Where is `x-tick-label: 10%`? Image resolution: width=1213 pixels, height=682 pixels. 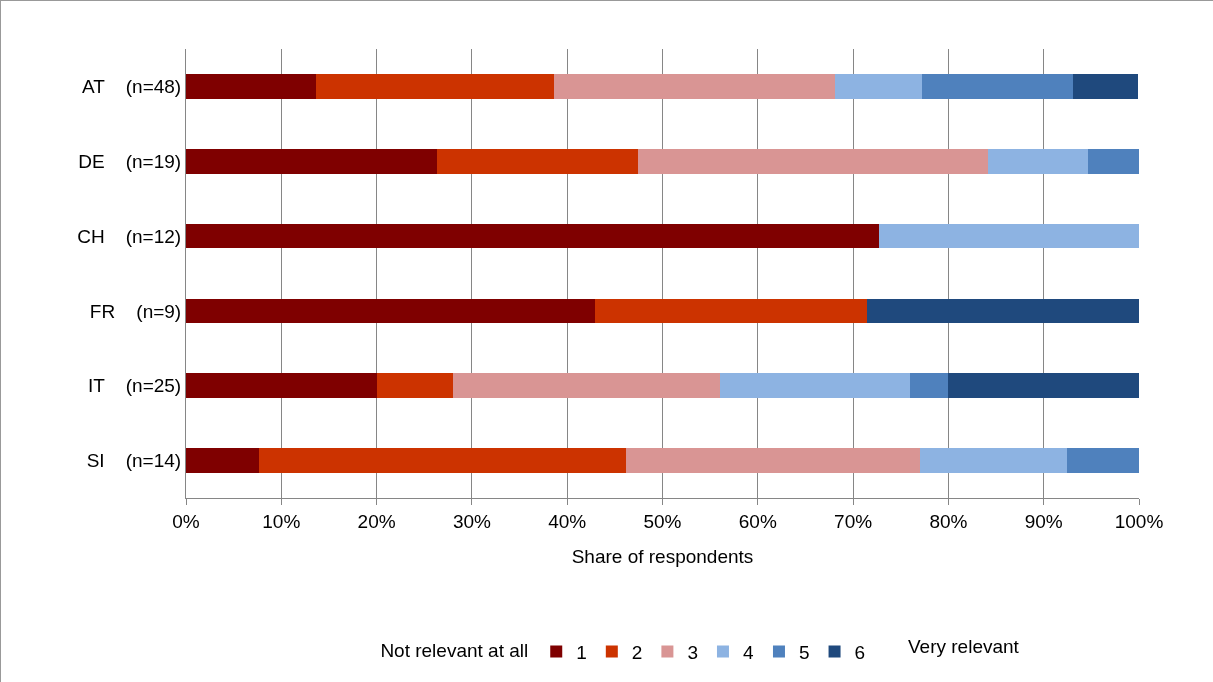 x-tick-label: 10% is located at coordinates (281, 521).